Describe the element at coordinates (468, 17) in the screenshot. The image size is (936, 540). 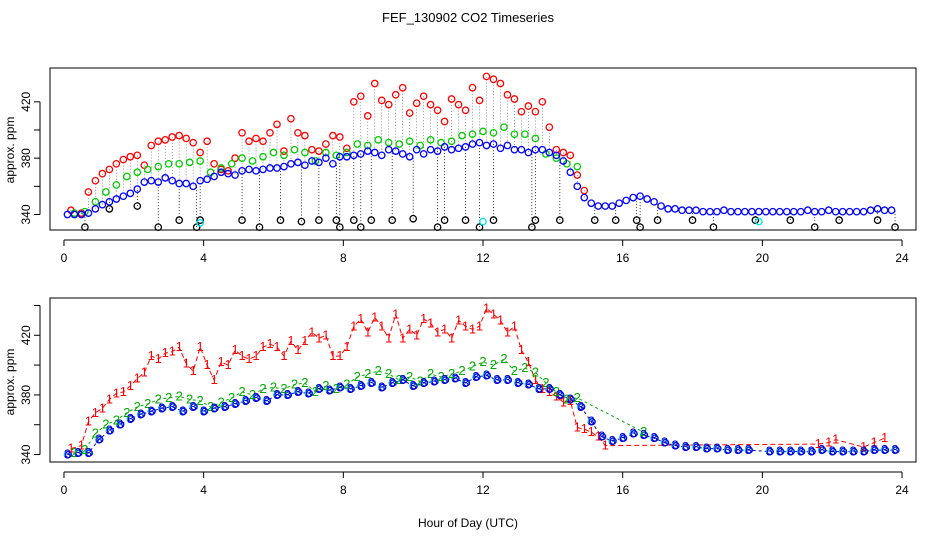
I see `chart-title: FEF_130902 CO2 Timeseries` at that location.